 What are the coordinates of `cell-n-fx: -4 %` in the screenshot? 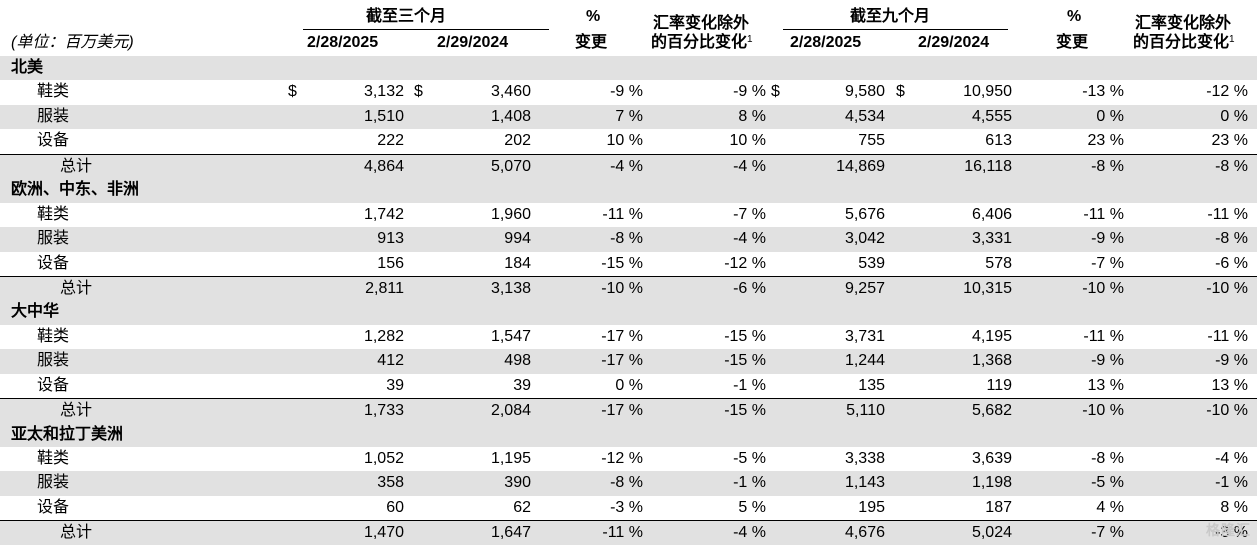 It's located at (1231, 458).